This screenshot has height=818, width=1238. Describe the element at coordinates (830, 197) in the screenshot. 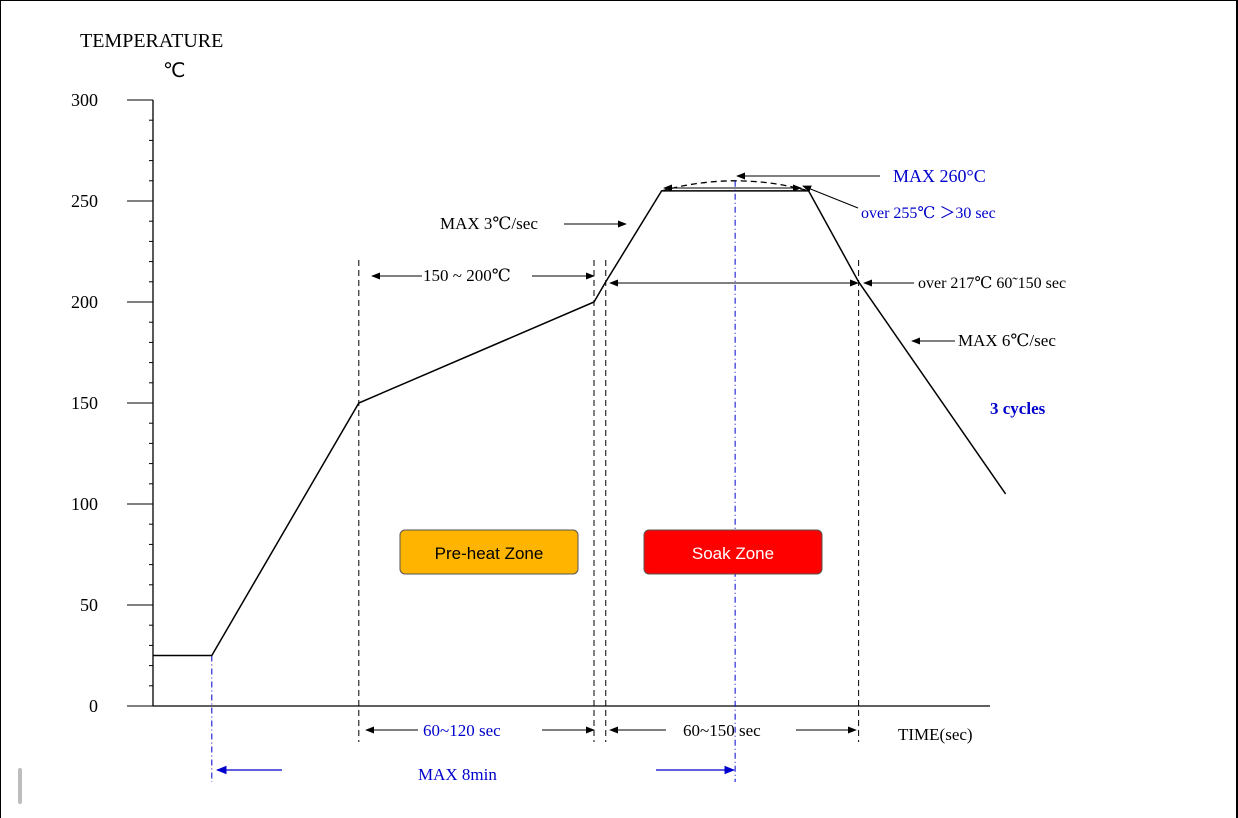

I see `over255-pointer-arrow` at that location.